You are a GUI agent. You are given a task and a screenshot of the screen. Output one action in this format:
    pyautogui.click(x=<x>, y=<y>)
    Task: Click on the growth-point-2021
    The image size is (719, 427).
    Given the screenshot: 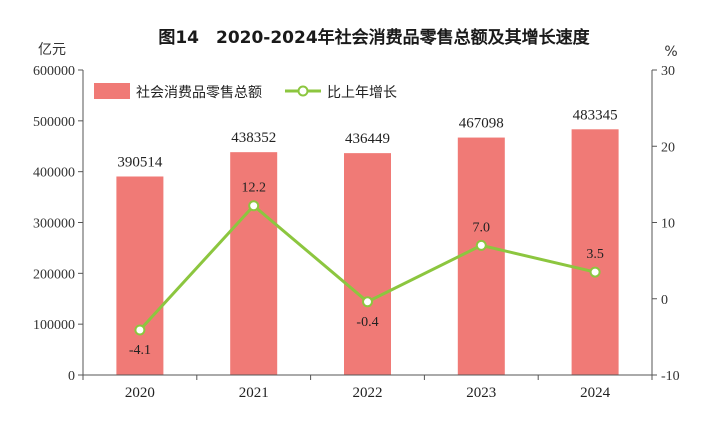 What is the action you would take?
    pyautogui.click(x=254, y=206)
    